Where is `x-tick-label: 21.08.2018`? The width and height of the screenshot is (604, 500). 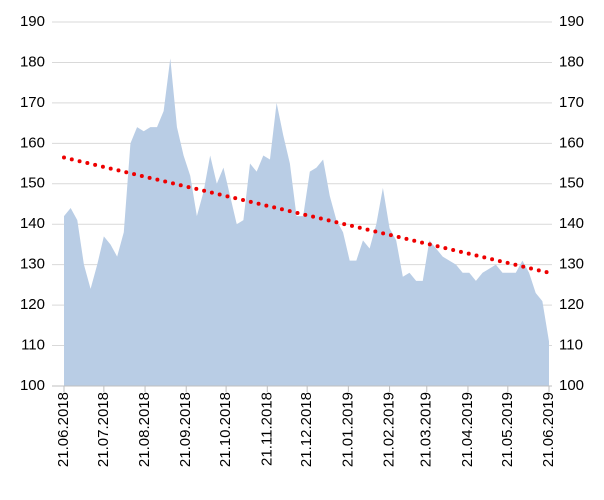
x-tick-label: 21.08.2018 is located at coordinates (144, 429).